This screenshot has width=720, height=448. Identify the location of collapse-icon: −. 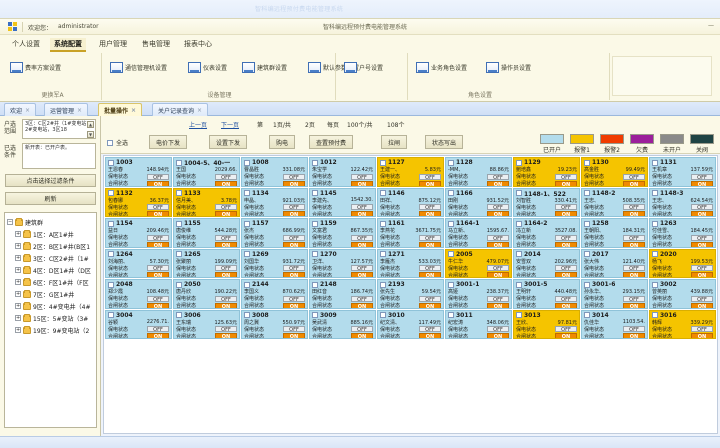
(10, 222).